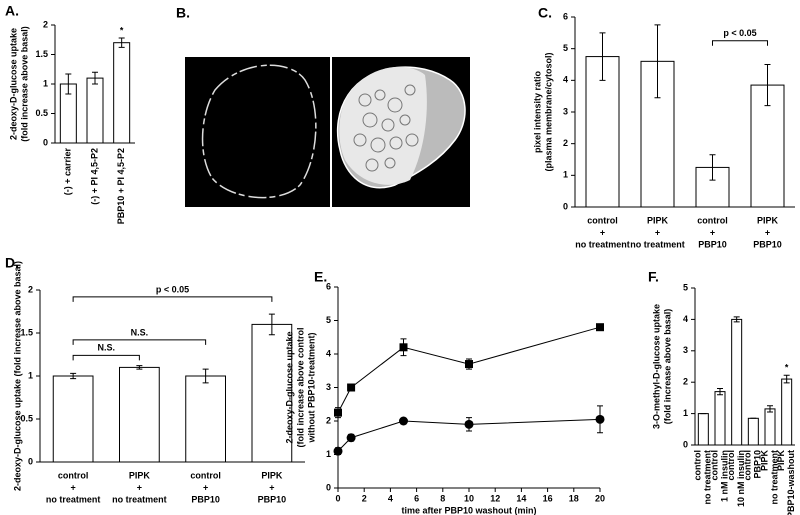  I want to click on y-axis-label: (plasma membrane/cytosol), so click(548, 111).